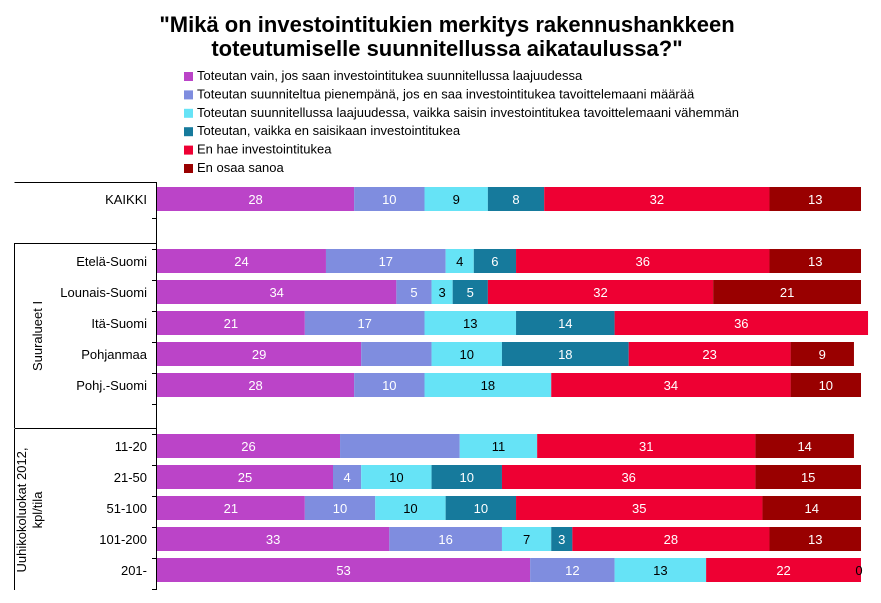 This screenshot has width=881, height=603. Describe the element at coordinates (103, 292) in the screenshot. I see `category-label-3: Lounais-Suomi` at that location.